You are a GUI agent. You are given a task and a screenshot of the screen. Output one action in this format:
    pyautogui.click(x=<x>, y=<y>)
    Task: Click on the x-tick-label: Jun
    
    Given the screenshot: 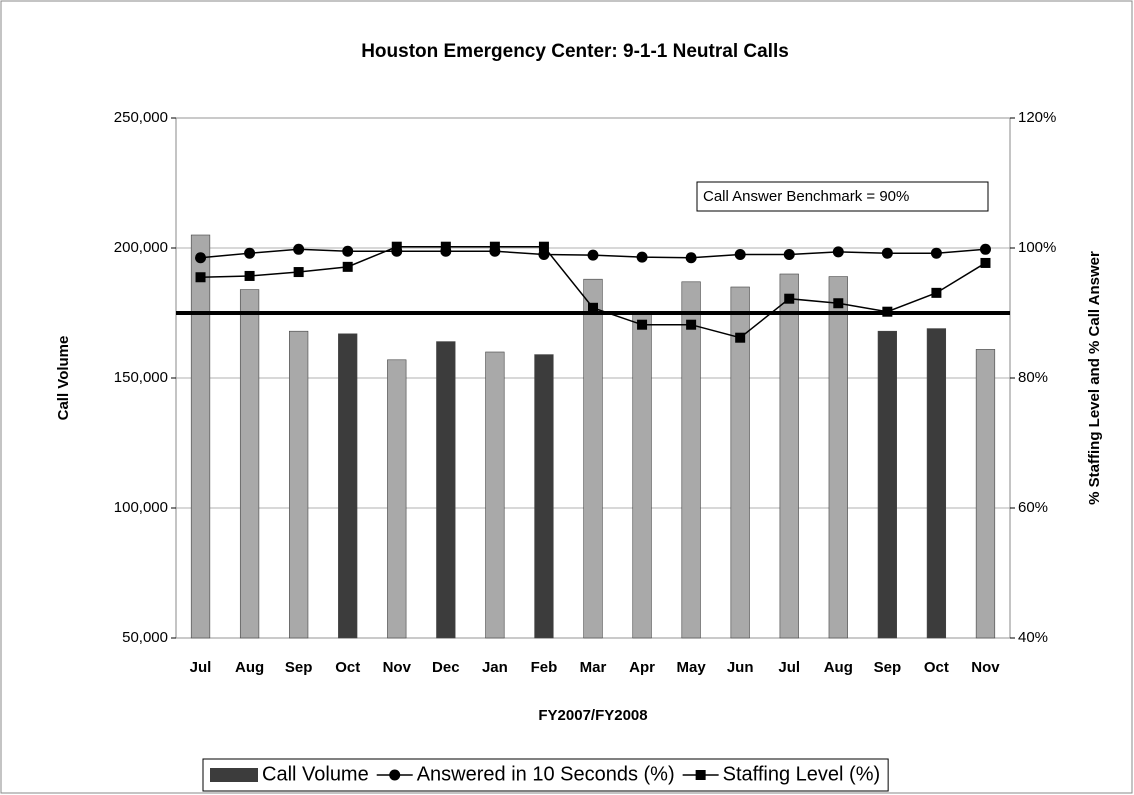 What is the action you would take?
    pyautogui.click(x=740, y=667)
    